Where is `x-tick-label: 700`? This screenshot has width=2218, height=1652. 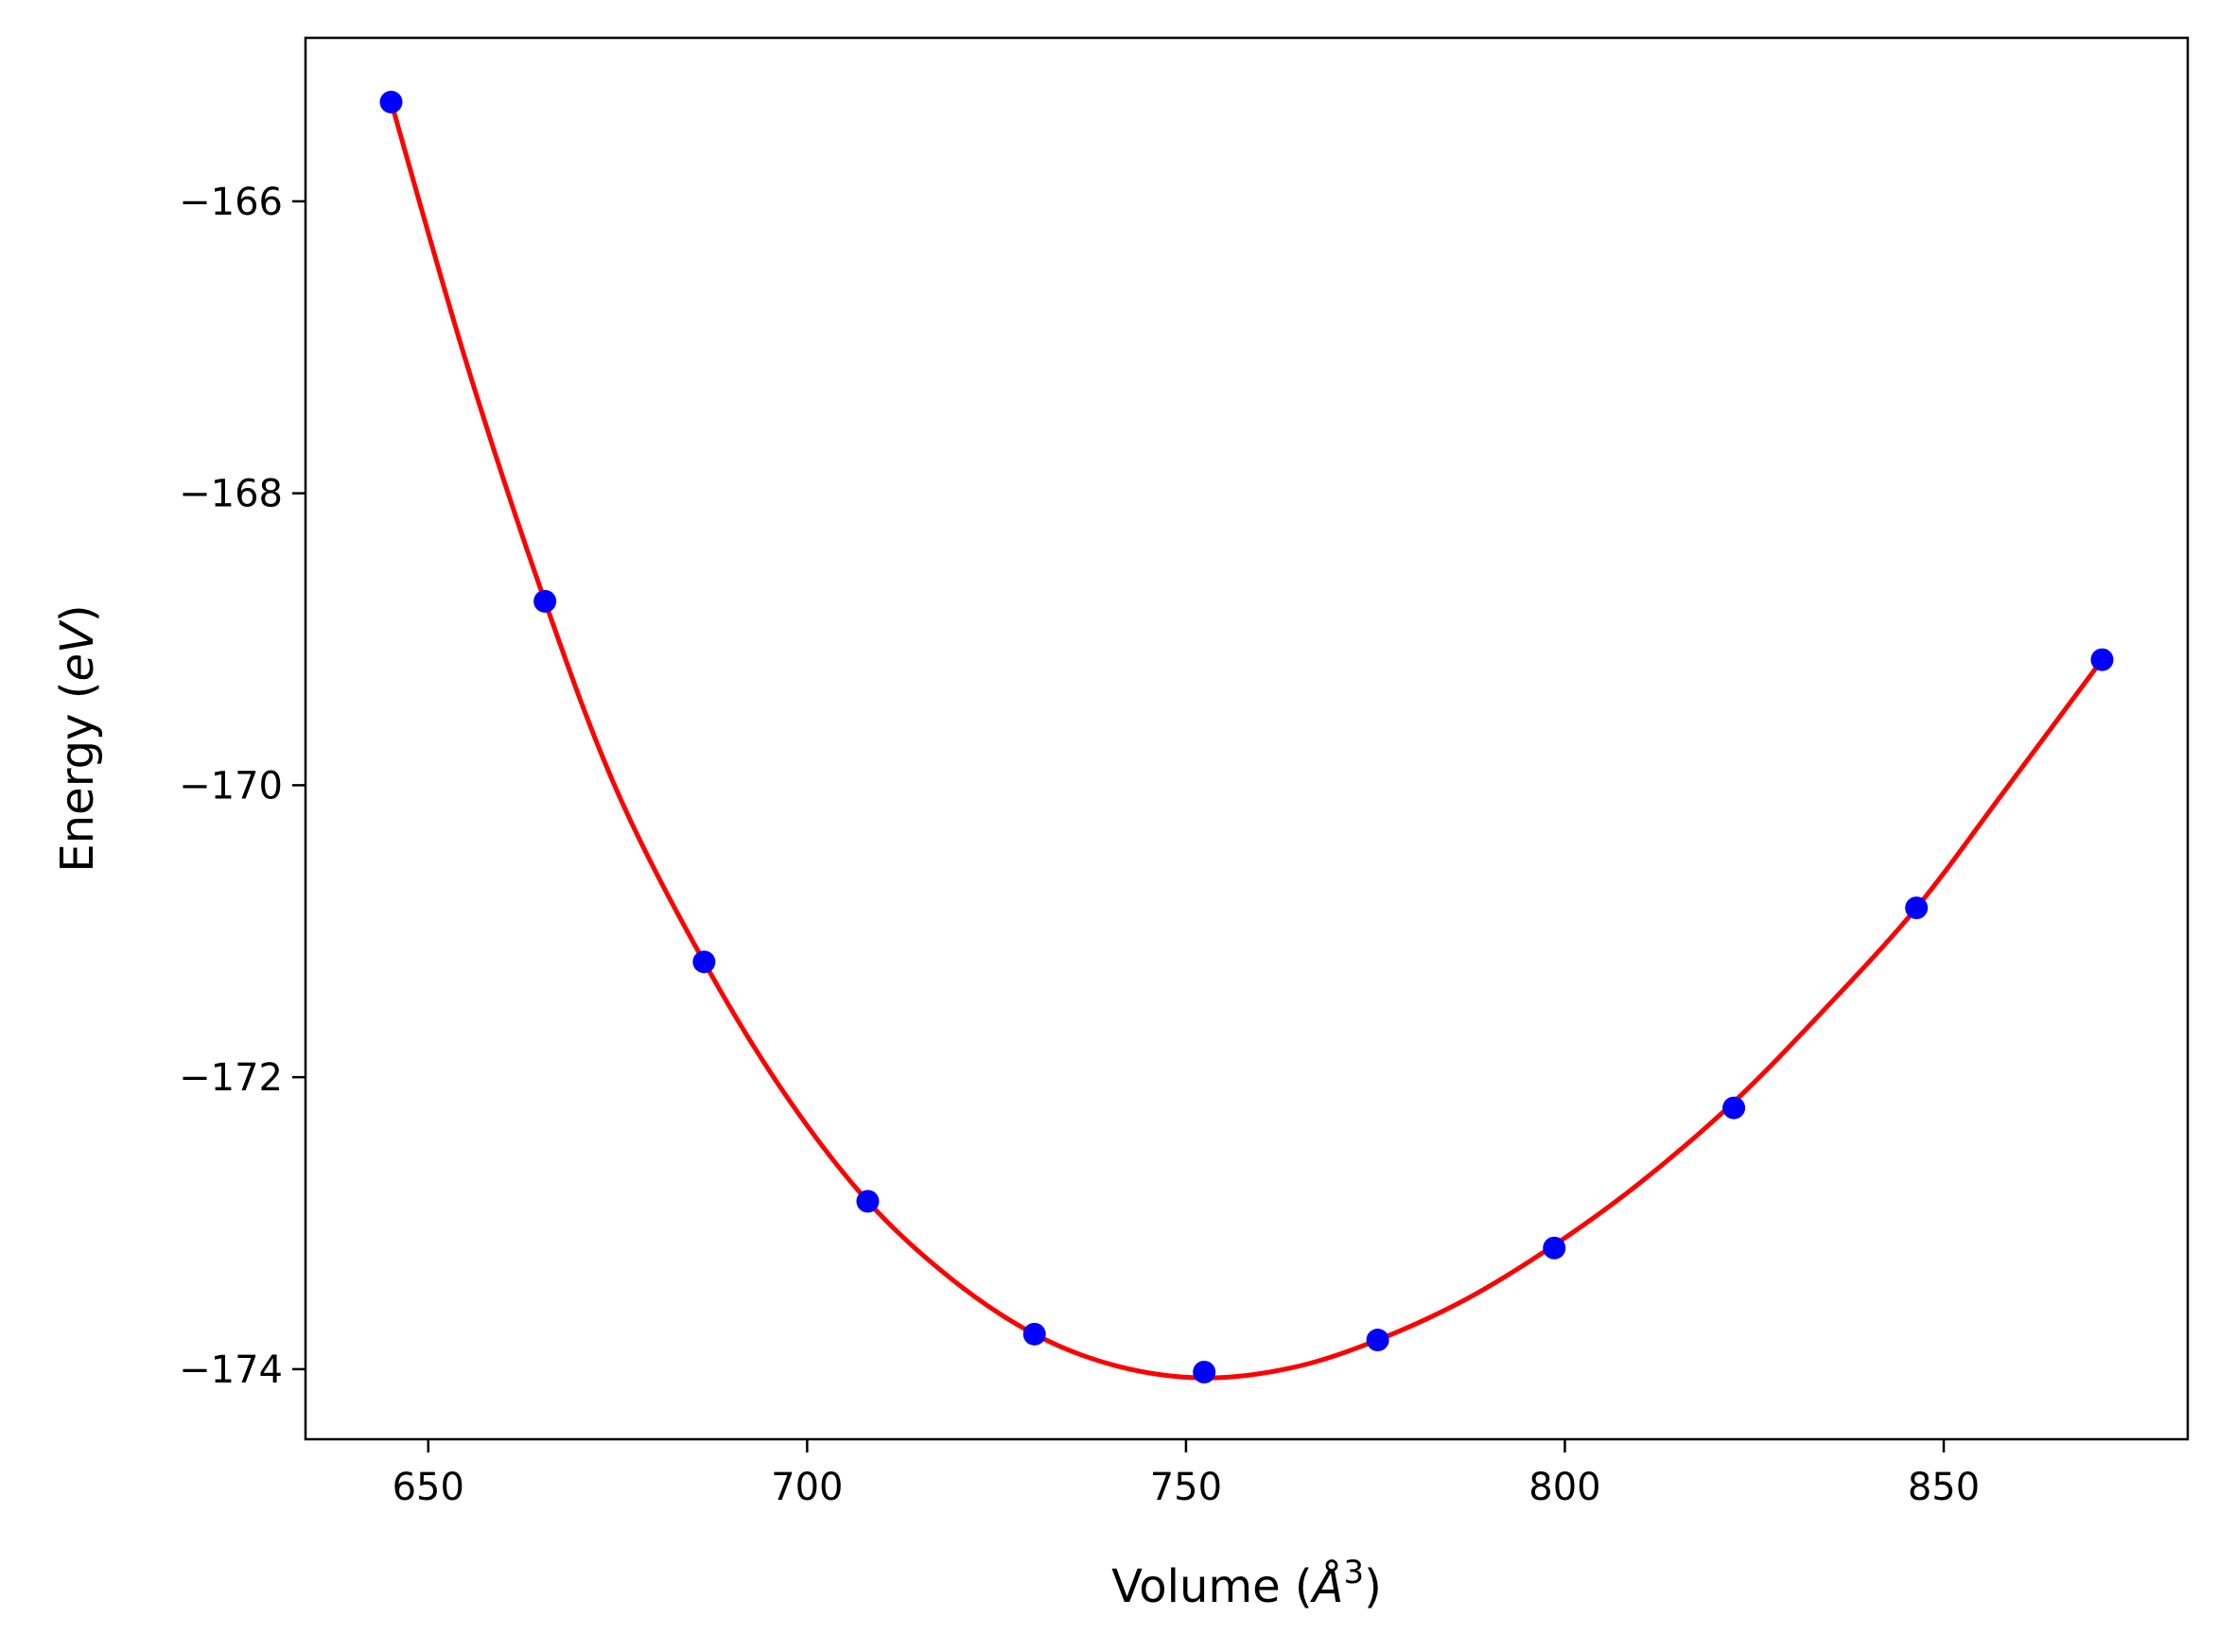 x-tick-label: 700 is located at coordinates (807, 1488).